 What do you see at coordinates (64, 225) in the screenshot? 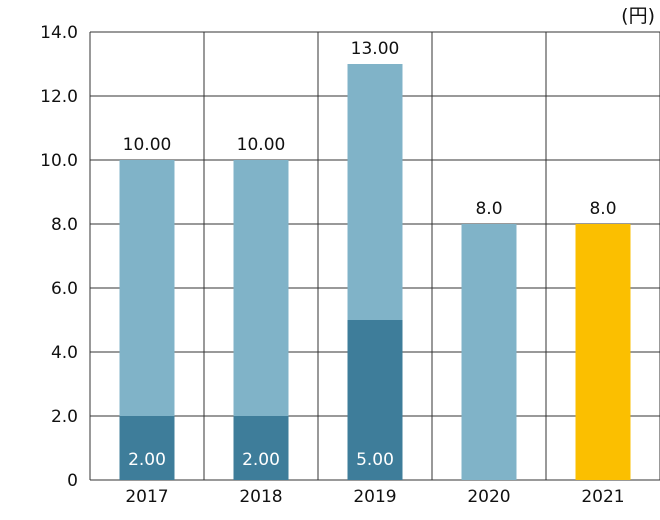
I see `y-tick-label: 8.0` at bounding box center [64, 225].